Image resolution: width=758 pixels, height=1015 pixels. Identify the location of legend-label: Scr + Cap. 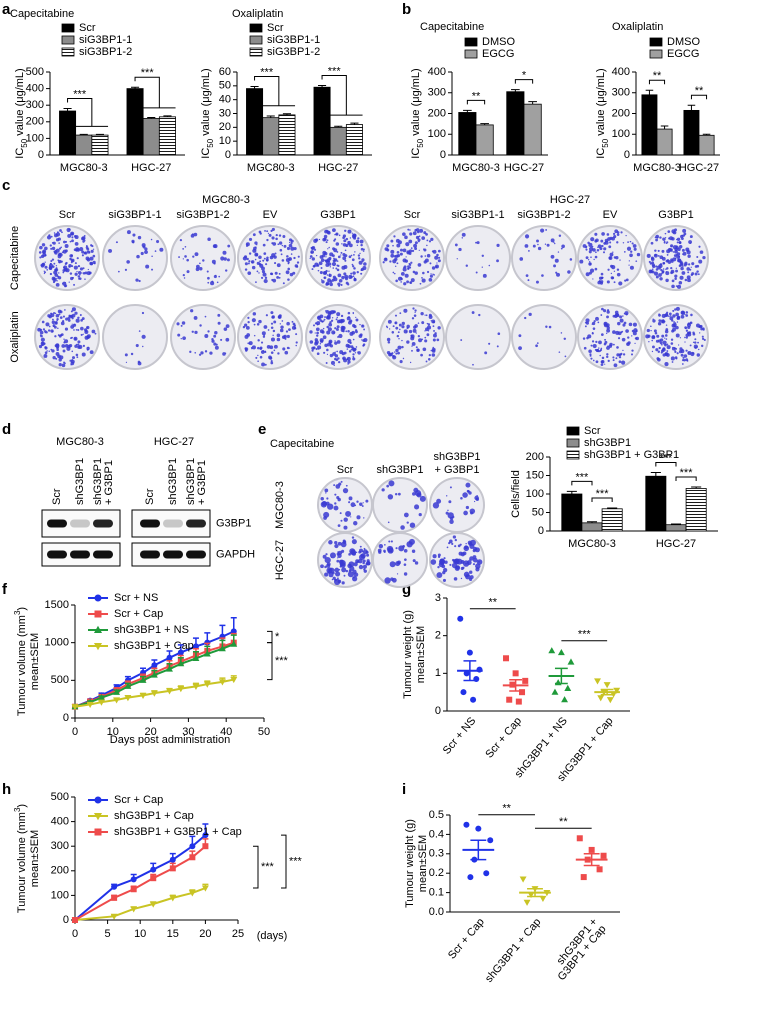
(138, 800).